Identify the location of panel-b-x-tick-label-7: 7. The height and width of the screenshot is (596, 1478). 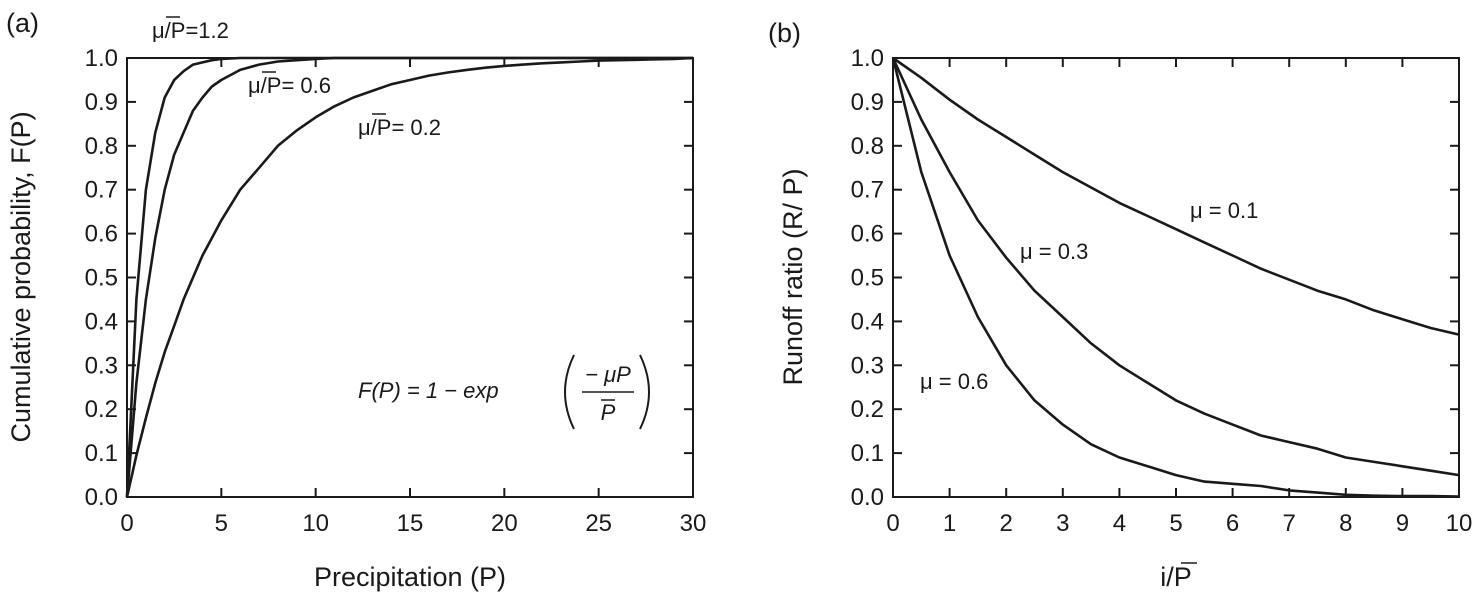
(1289, 523).